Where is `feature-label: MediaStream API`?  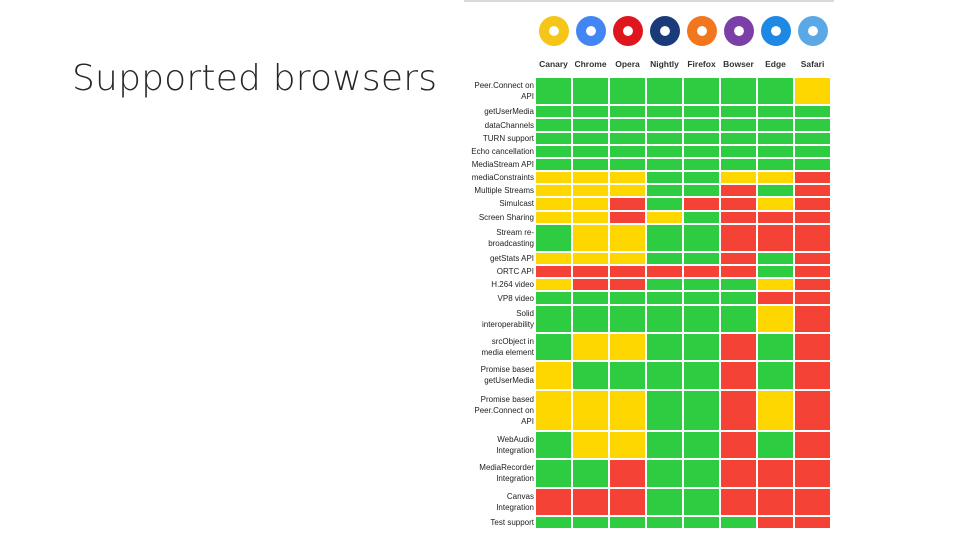
feature-label: MediaStream API is located at coordinates (498, 164).